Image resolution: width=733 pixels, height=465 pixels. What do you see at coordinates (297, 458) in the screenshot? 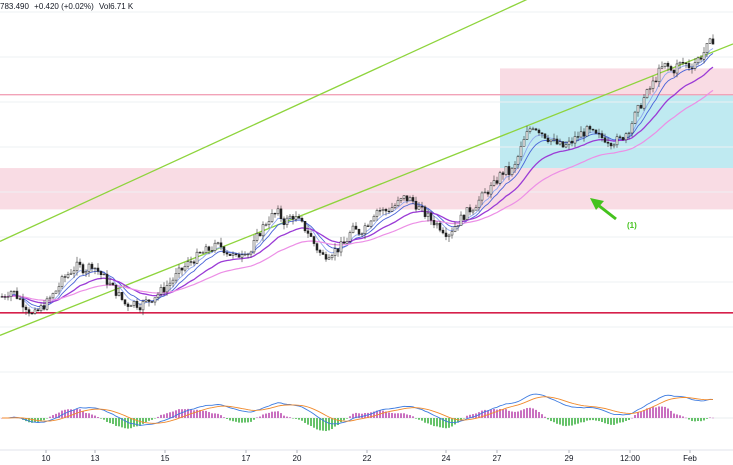
I see `x-tick-label: 20` at bounding box center [297, 458].